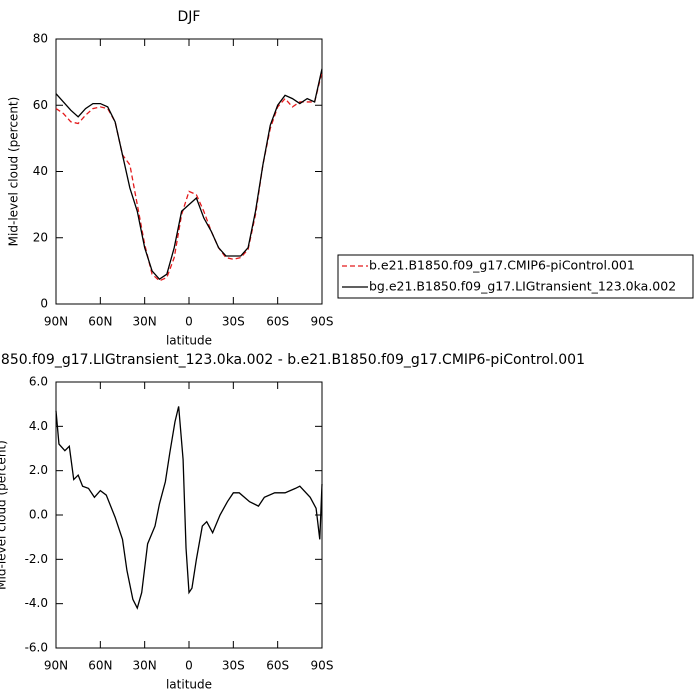 This screenshot has height=700, width=700. I want to click on y-tick-label: -2.0, so click(36, 559).